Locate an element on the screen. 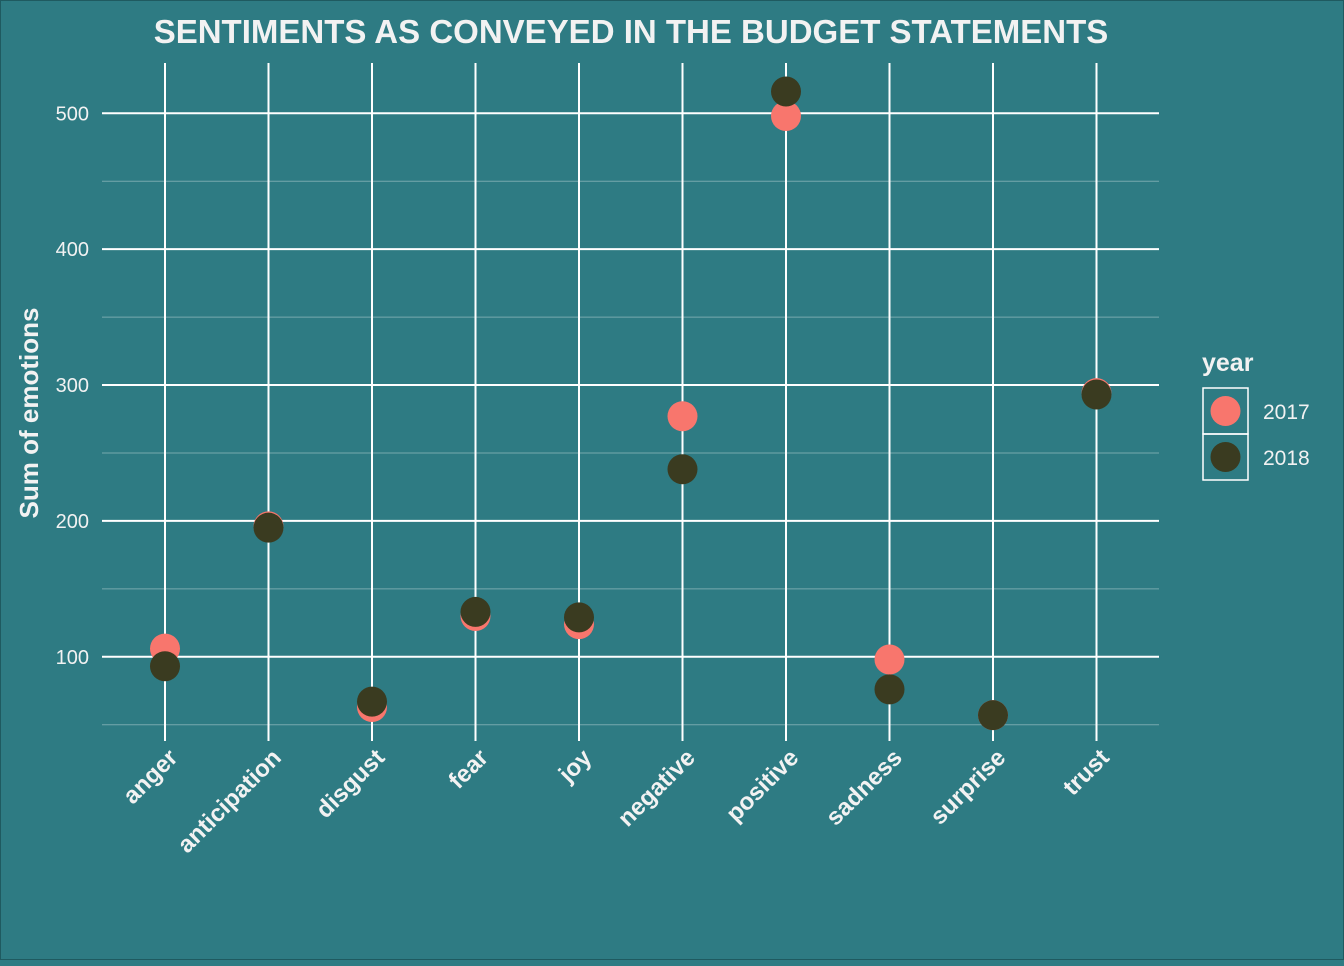  x-tick-label: disgust is located at coordinates (350, 783).